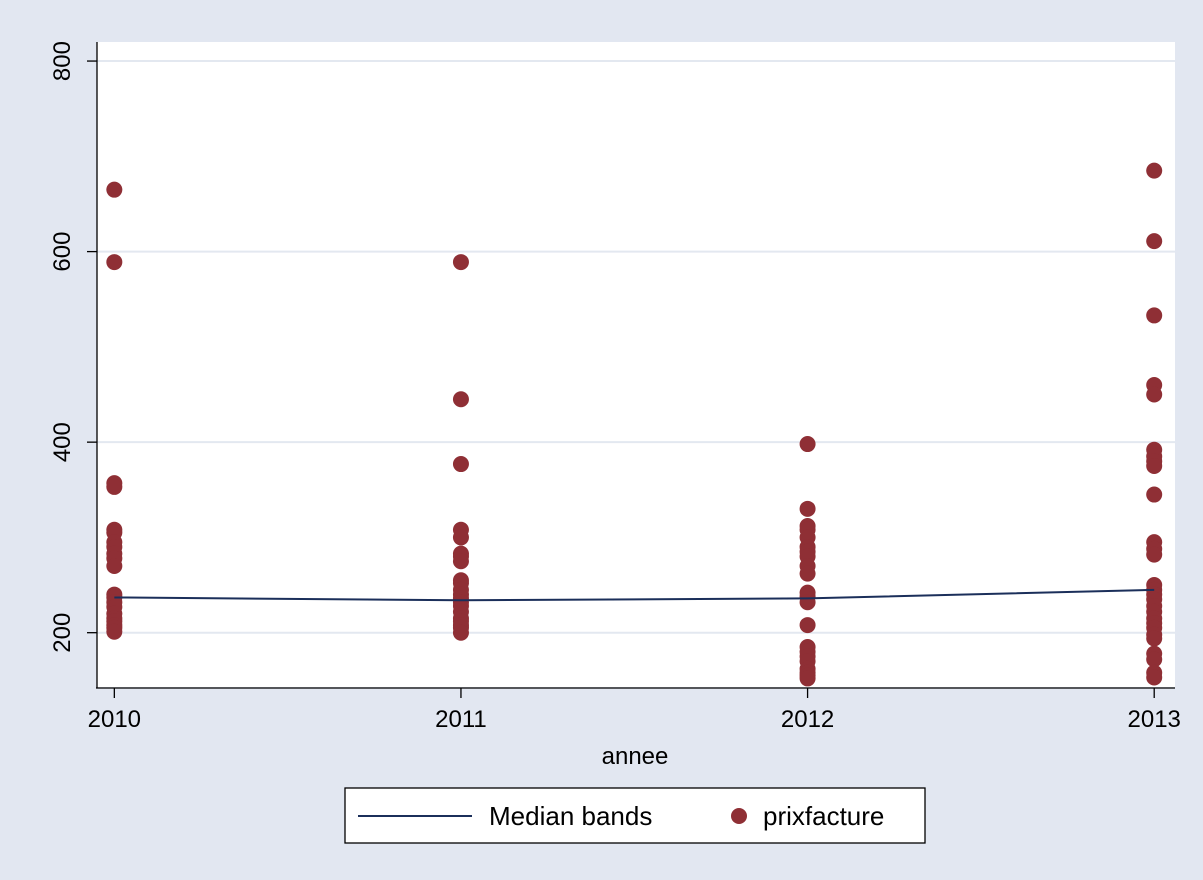  What do you see at coordinates (739, 816) in the screenshot?
I see `legend-dot-swatch` at bounding box center [739, 816].